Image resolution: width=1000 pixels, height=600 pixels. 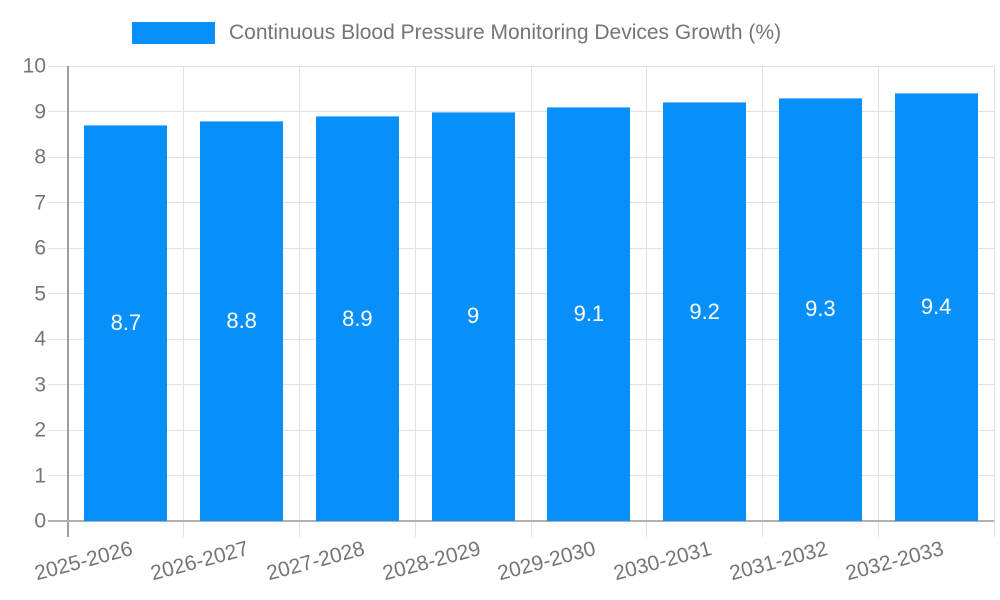 I want to click on bar-value-label: 8.8, so click(x=241, y=320).